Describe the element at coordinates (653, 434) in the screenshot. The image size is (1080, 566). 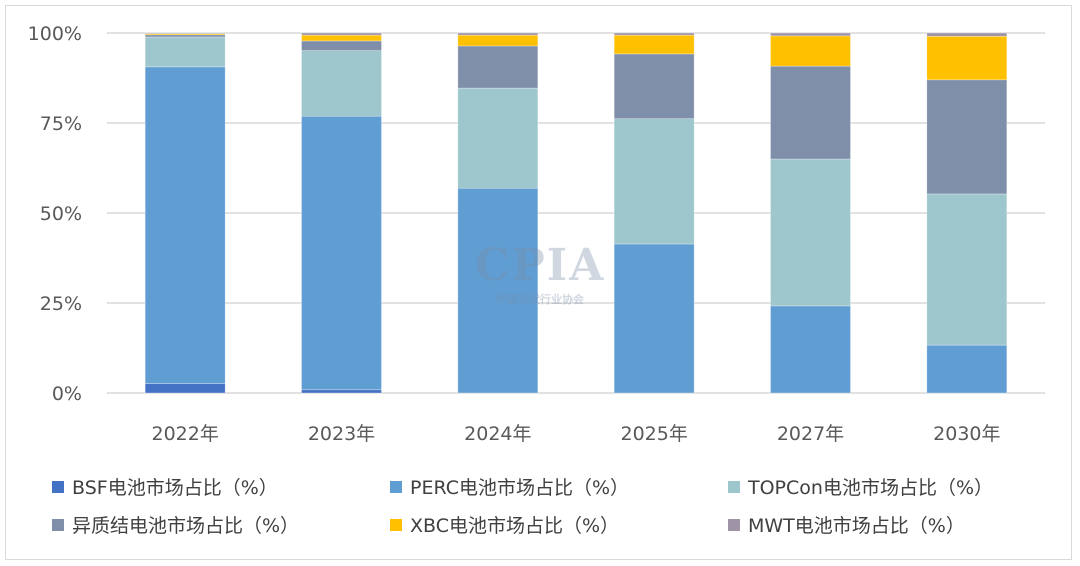
I see `x-tick-label: 2025年` at that location.